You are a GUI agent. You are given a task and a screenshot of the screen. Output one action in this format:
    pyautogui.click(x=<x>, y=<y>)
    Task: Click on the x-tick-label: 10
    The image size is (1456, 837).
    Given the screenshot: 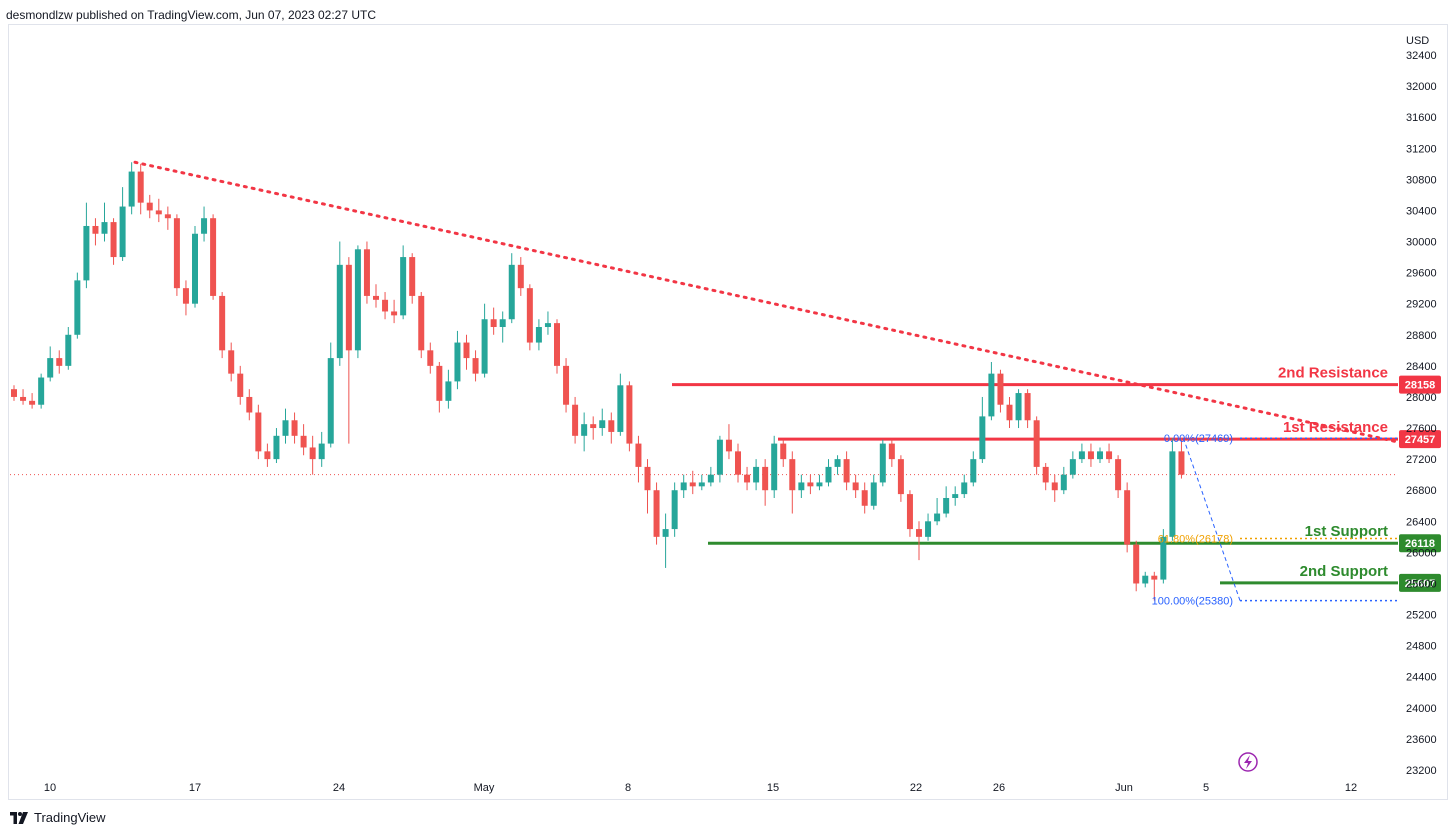 What is the action you would take?
    pyautogui.click(x=50, y=788)
    